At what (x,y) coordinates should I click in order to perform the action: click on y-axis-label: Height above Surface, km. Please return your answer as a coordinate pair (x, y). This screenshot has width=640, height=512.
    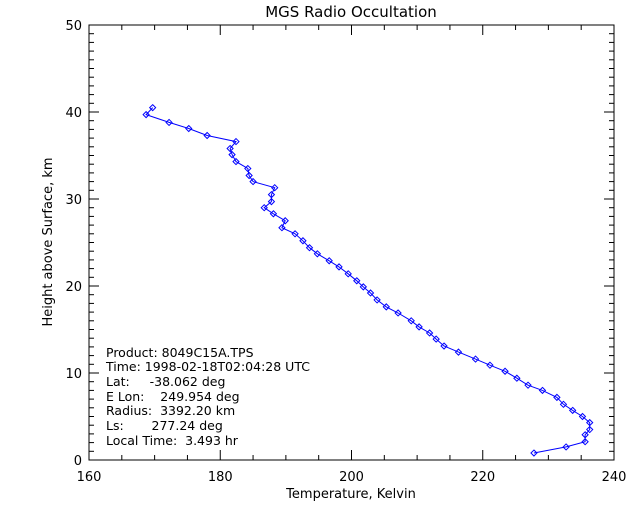
    Looking at the image, I should click on (48, 241).